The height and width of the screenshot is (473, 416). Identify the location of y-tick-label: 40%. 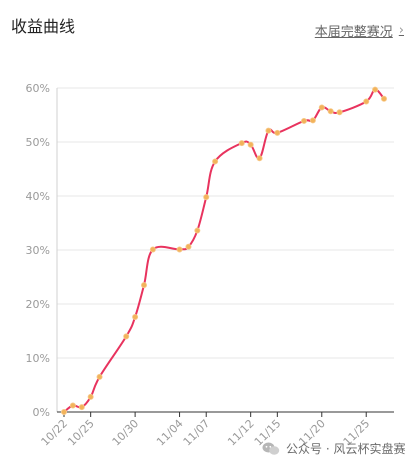
(38, 196).